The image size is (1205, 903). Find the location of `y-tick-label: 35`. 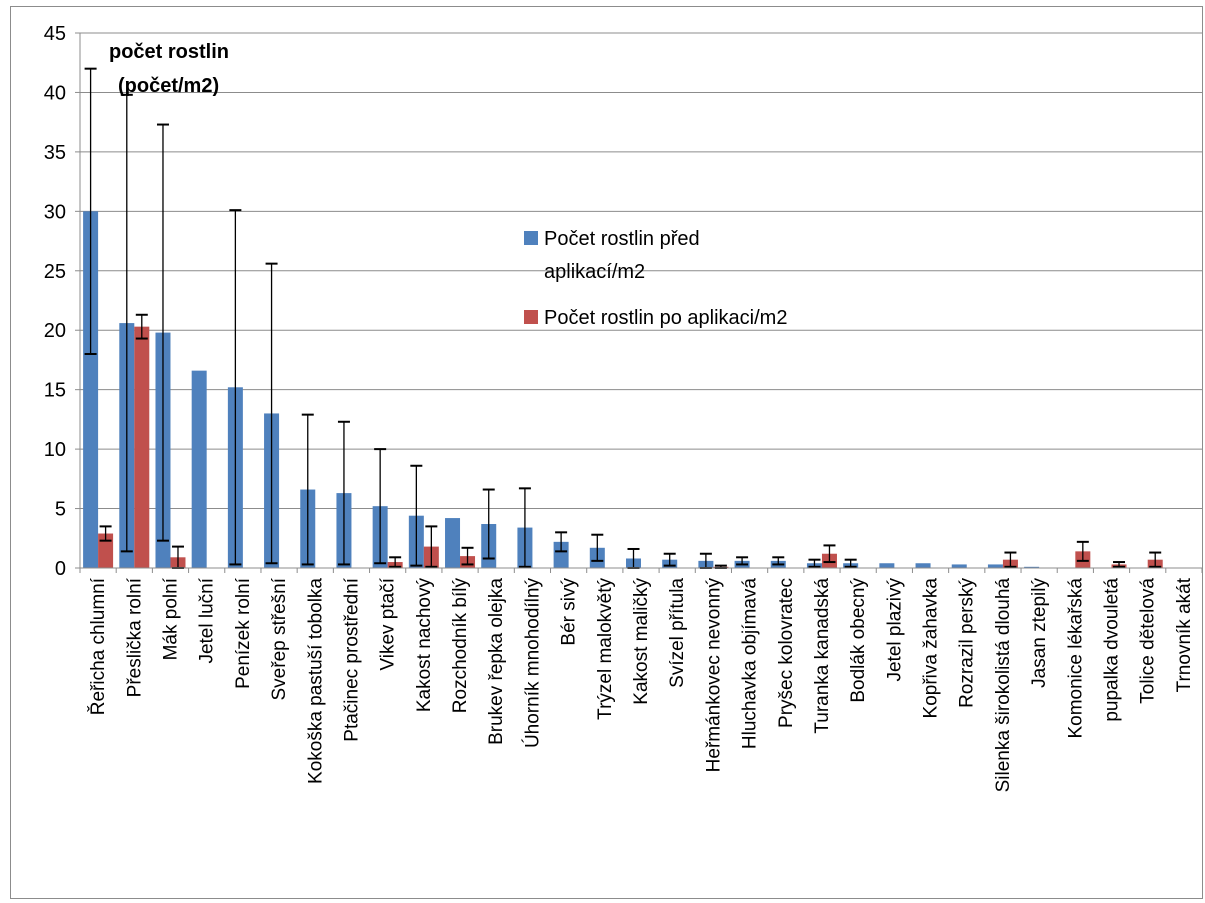

y-tick-label: 35 is located at coordinates (55, 153).